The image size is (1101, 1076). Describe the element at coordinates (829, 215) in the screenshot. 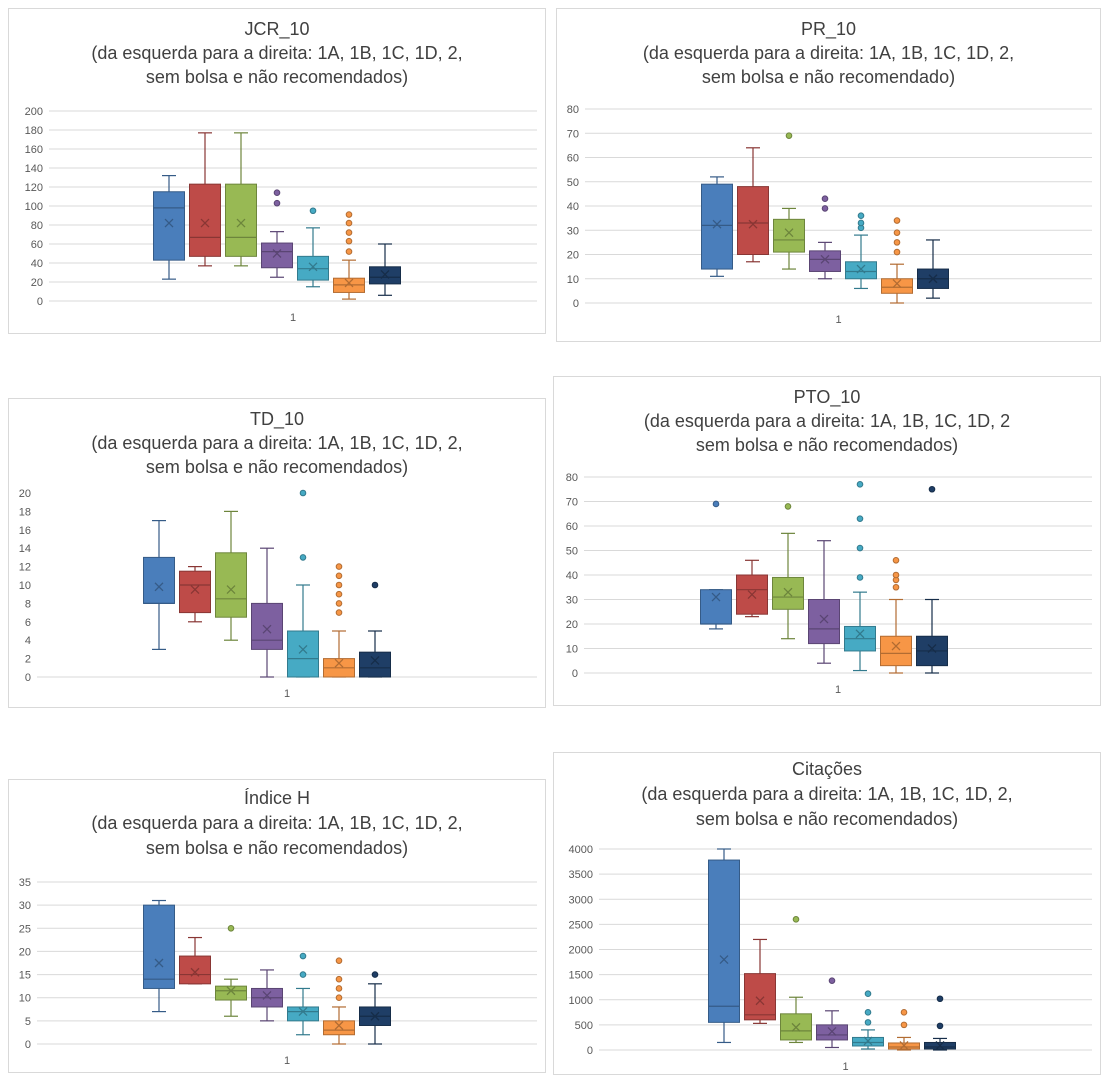

I see `boxplot-pr: 0 10 20 30 40 50 60 70 80 1` at that location.